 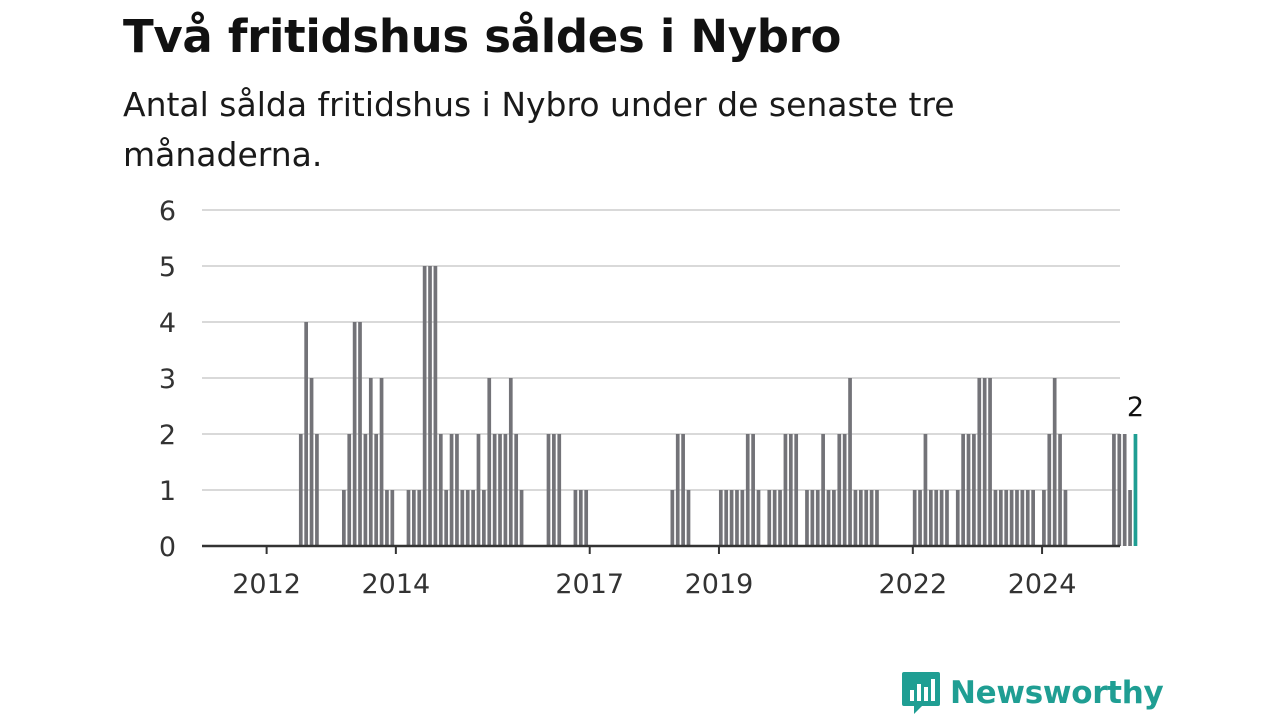 What do you see at coordinates (266, 584) in the screenshot?
I see `x-tick-label: 2012` at bounding box center [266, 584].